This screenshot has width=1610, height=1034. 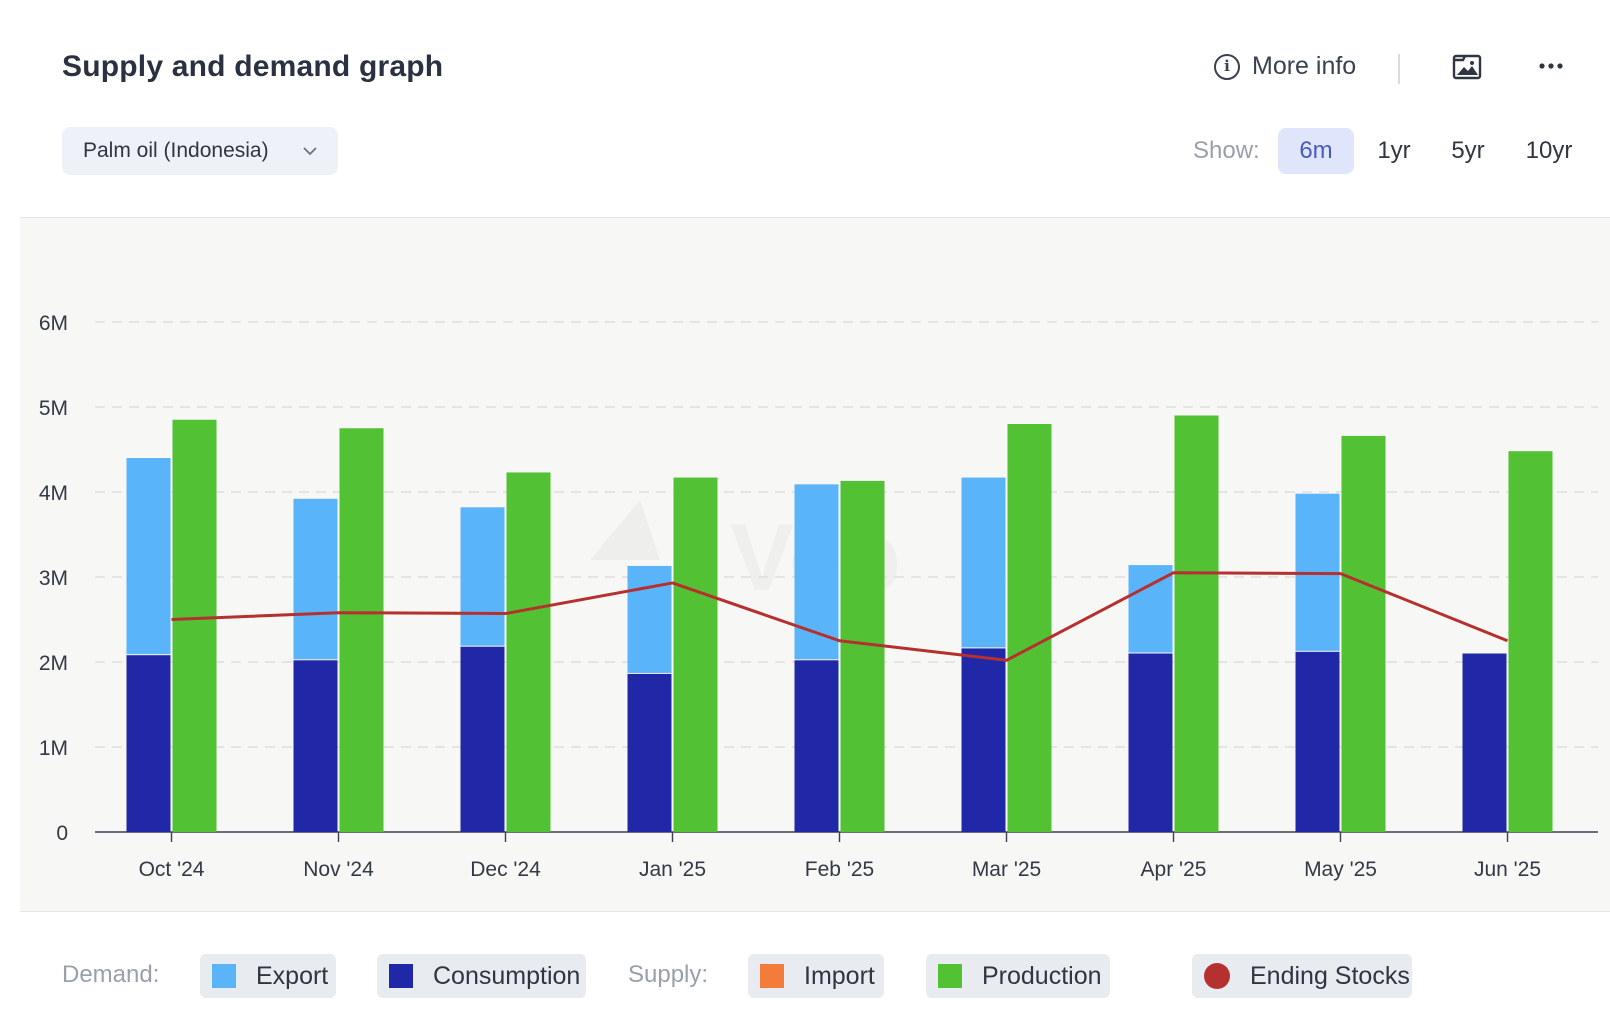 What do you see at coordinates (1549, 150) in the screenshot?
I see `range-10yr-button: 10yr` at bounding box center [1549, 150].